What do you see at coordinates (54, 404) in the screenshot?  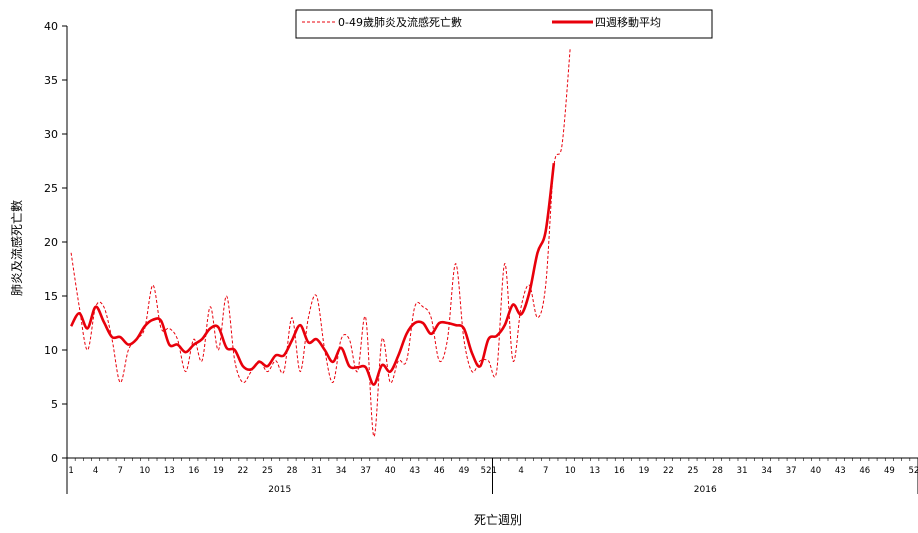 I see `y-tick-label: 5` at bounding box center [54, 404].